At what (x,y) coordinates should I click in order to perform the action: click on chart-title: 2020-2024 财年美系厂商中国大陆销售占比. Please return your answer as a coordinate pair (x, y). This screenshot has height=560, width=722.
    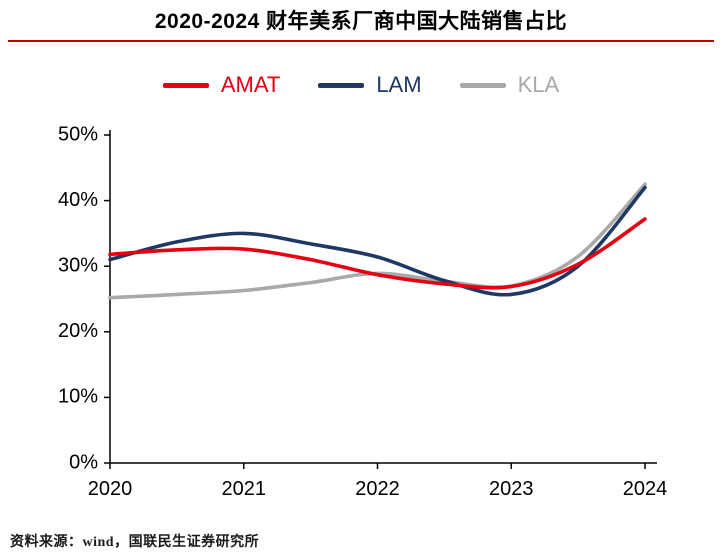
    Looking at the image, I should click on (361, 21).